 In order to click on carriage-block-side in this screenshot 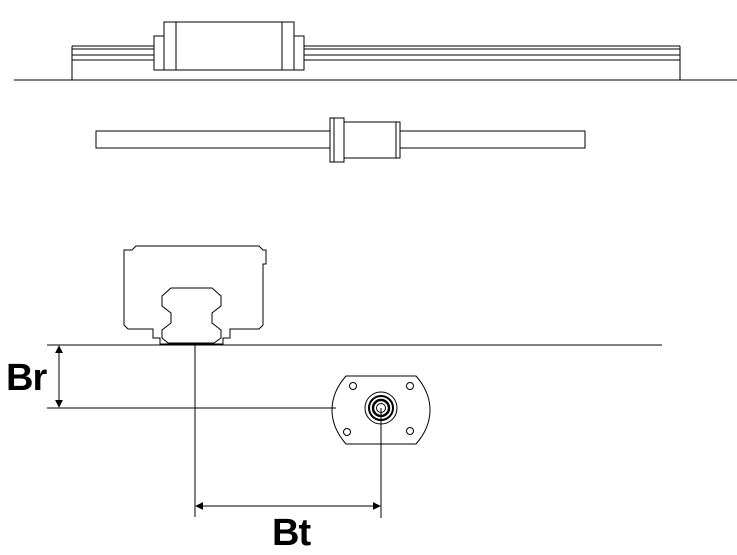, I will do `click(229, 46)`.